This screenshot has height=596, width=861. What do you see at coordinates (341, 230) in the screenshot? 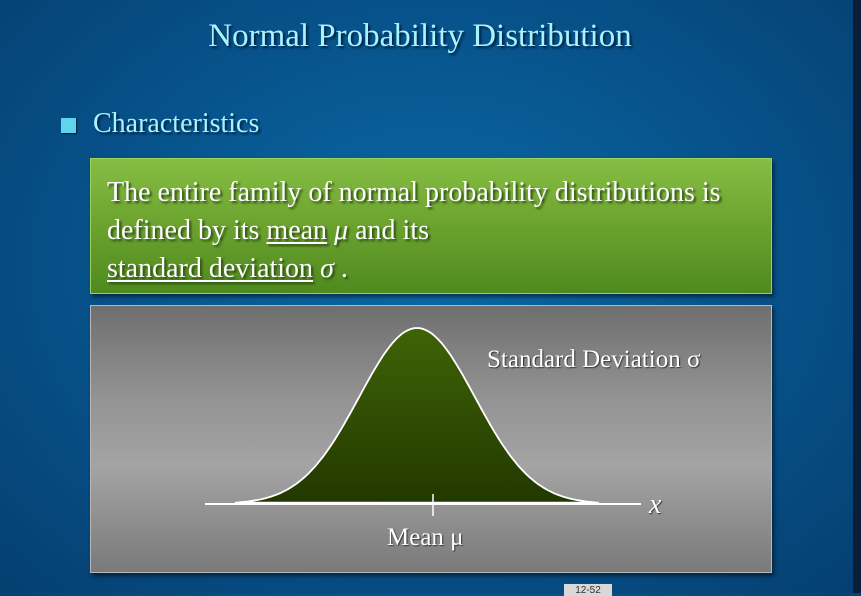
I see `symbol-mu: μ` at bounding box center [341, 230].